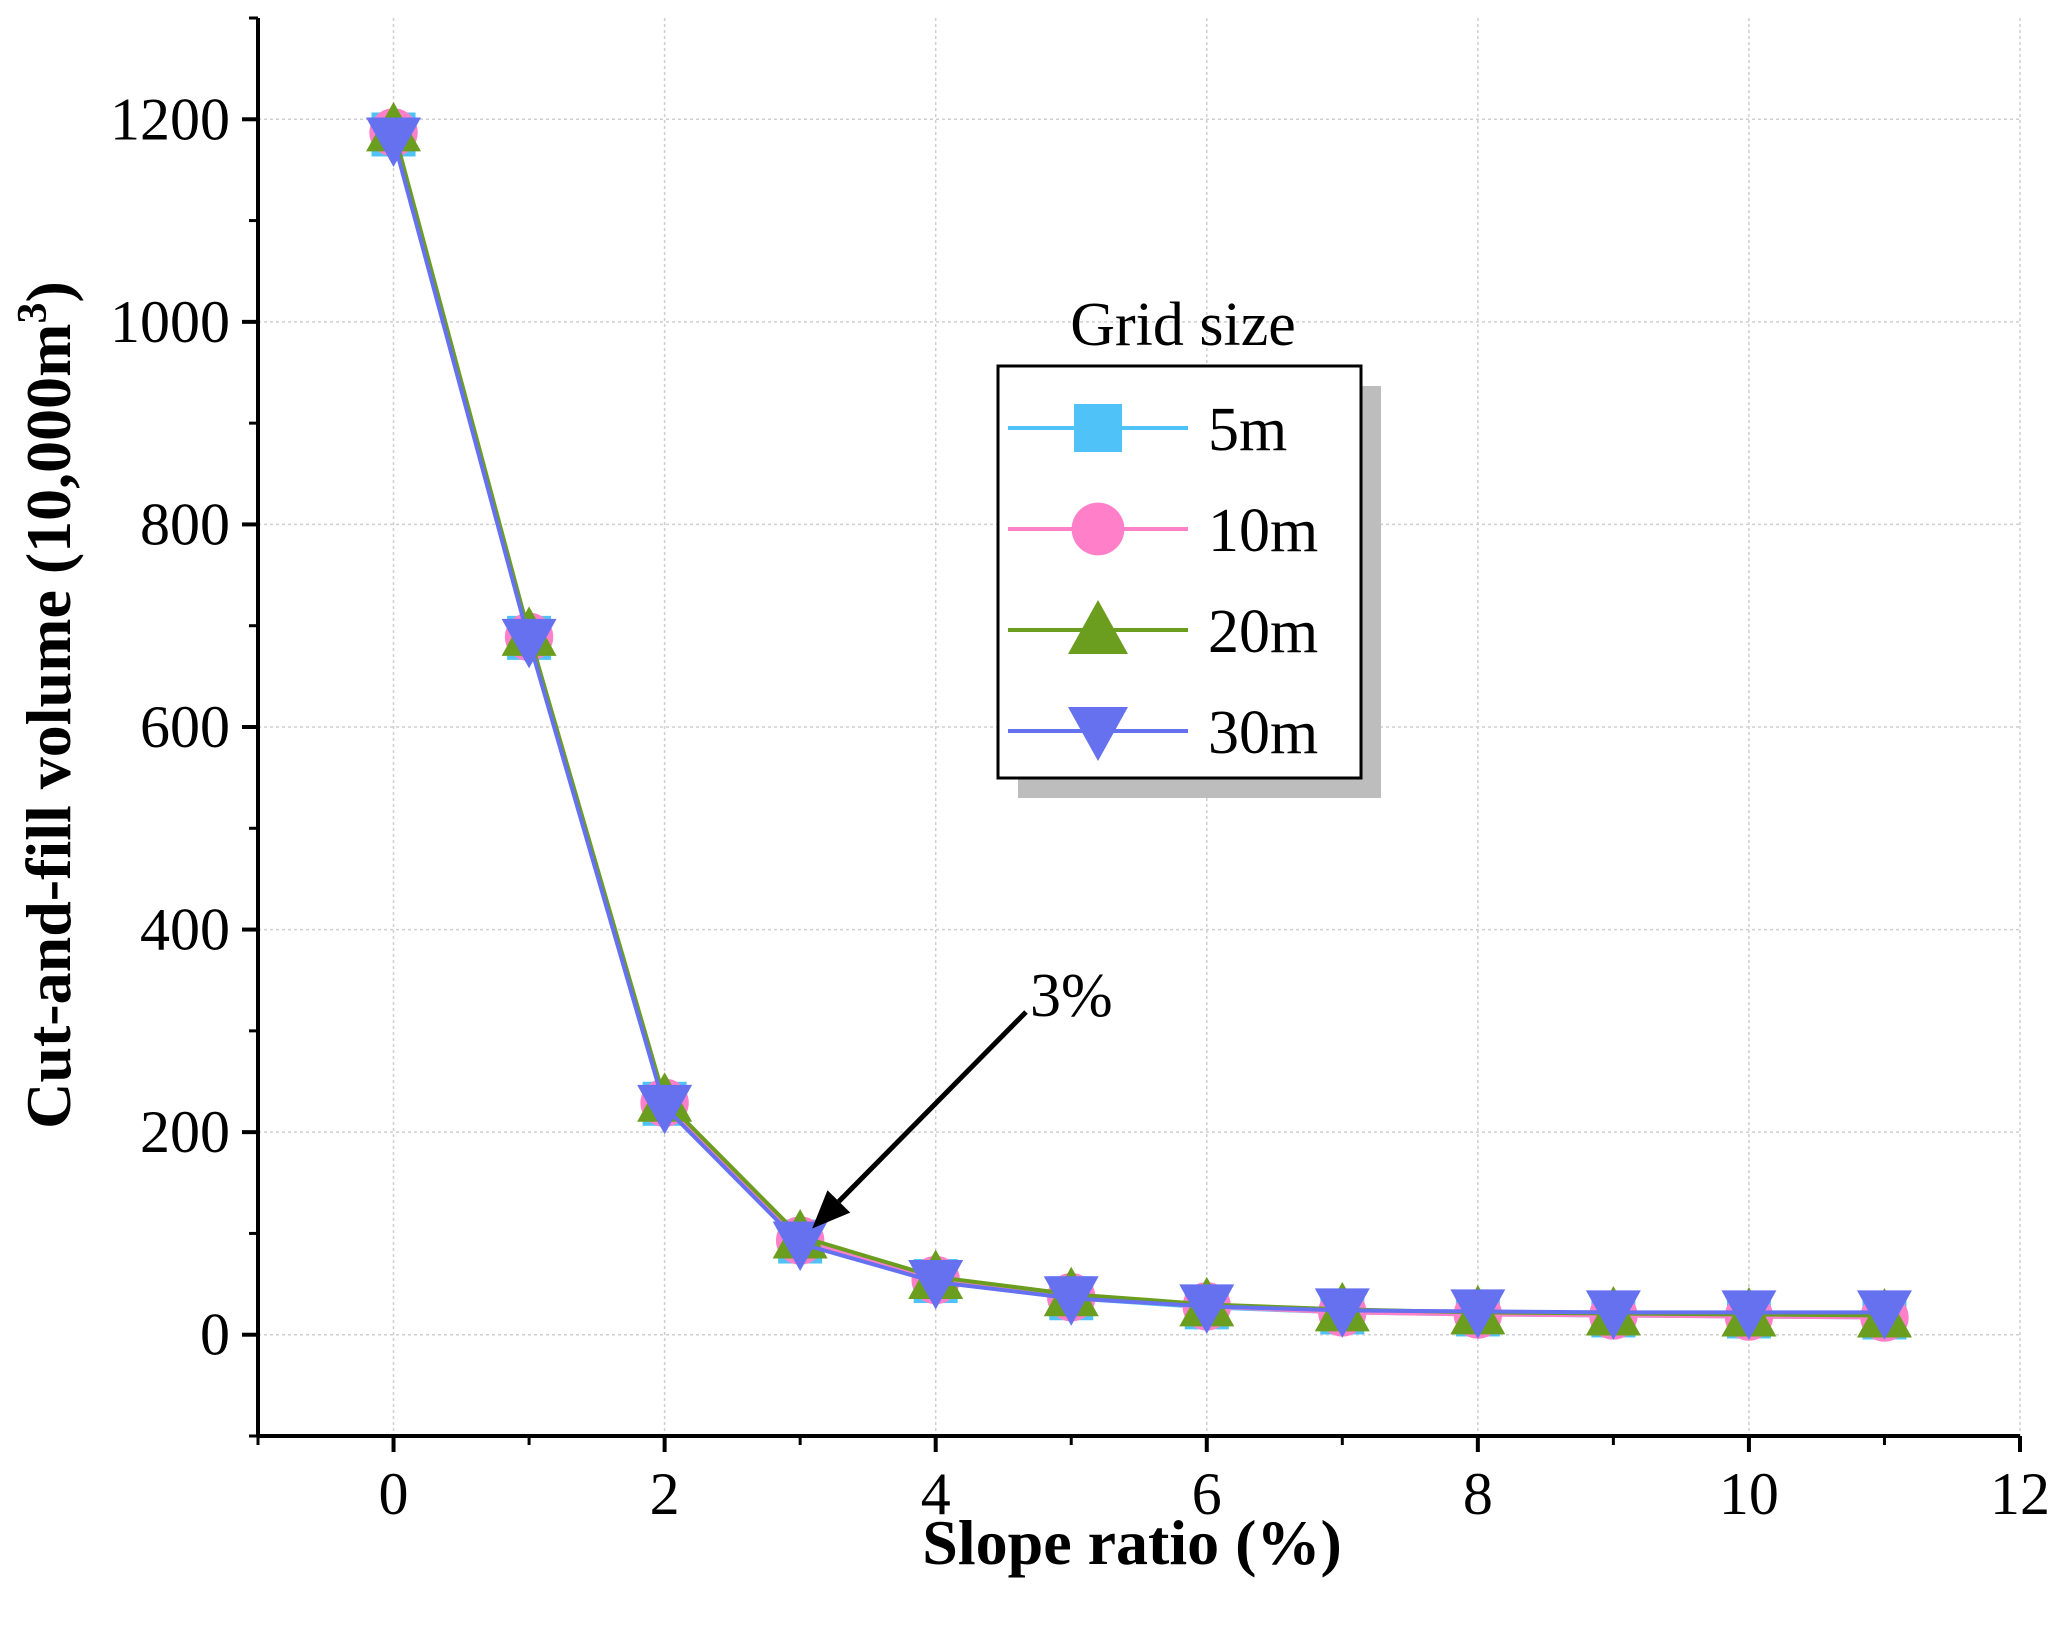 The height and width of the screenshot is (1631, 2058). I want to click on legend-marker-20m, so click(1098, 627).